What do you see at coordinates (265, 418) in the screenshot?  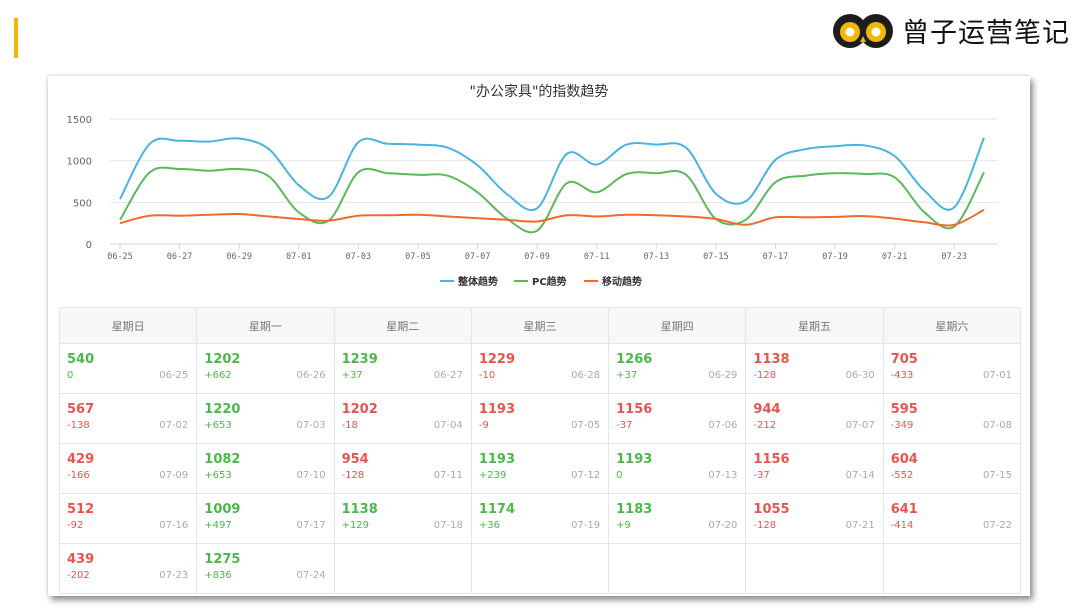 I see `calendar-day-cell: 1220 +653 07-03` at bounding box center [265, 418].